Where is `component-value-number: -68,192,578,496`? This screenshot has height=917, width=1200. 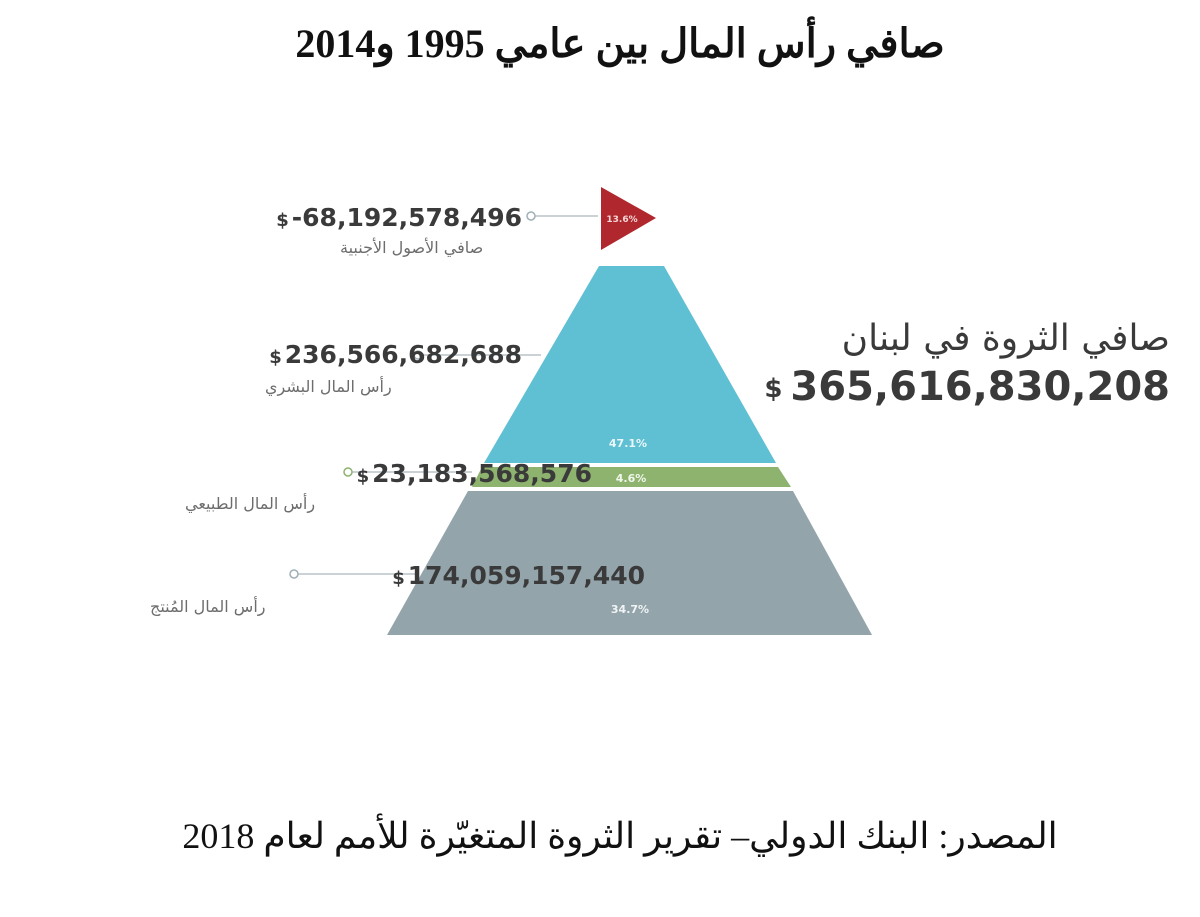 component-value-number: -68,192,578,496 is located at coordinates (406, 217).